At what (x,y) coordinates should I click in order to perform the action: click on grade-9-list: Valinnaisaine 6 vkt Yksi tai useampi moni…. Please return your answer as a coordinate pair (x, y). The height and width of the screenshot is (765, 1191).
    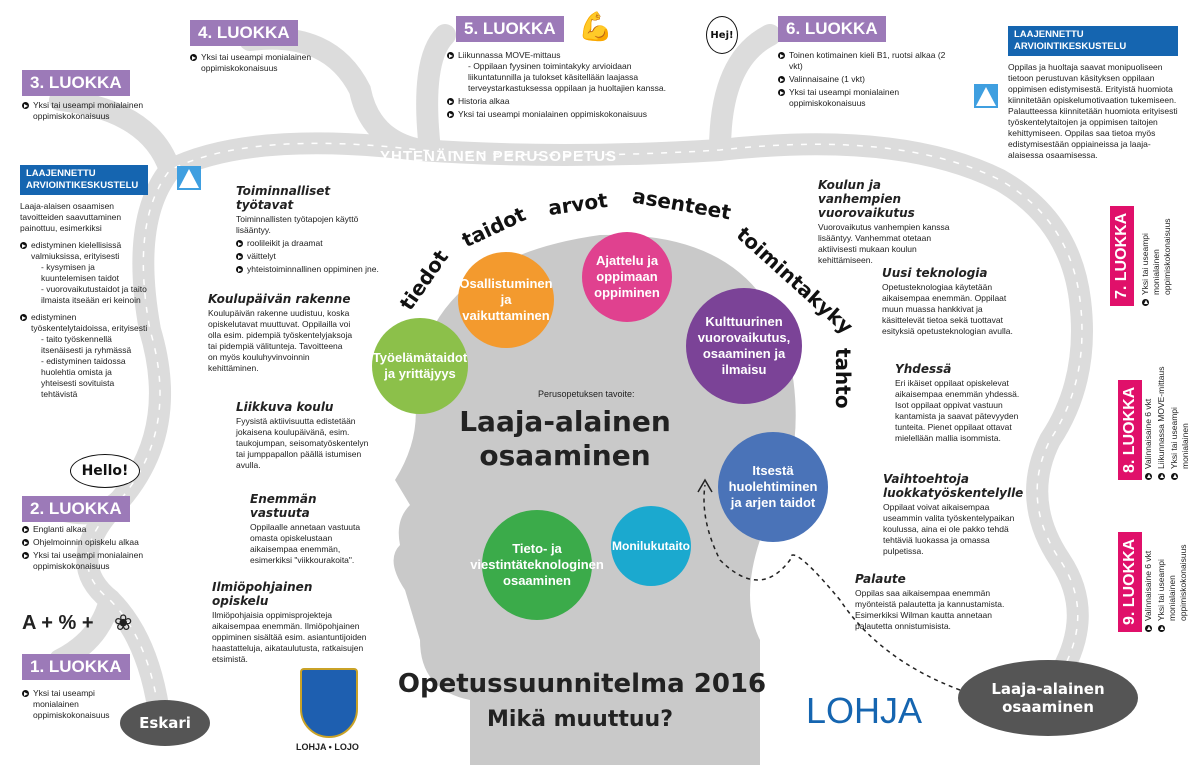
    Looking at the image, I should click on (1167, 572).